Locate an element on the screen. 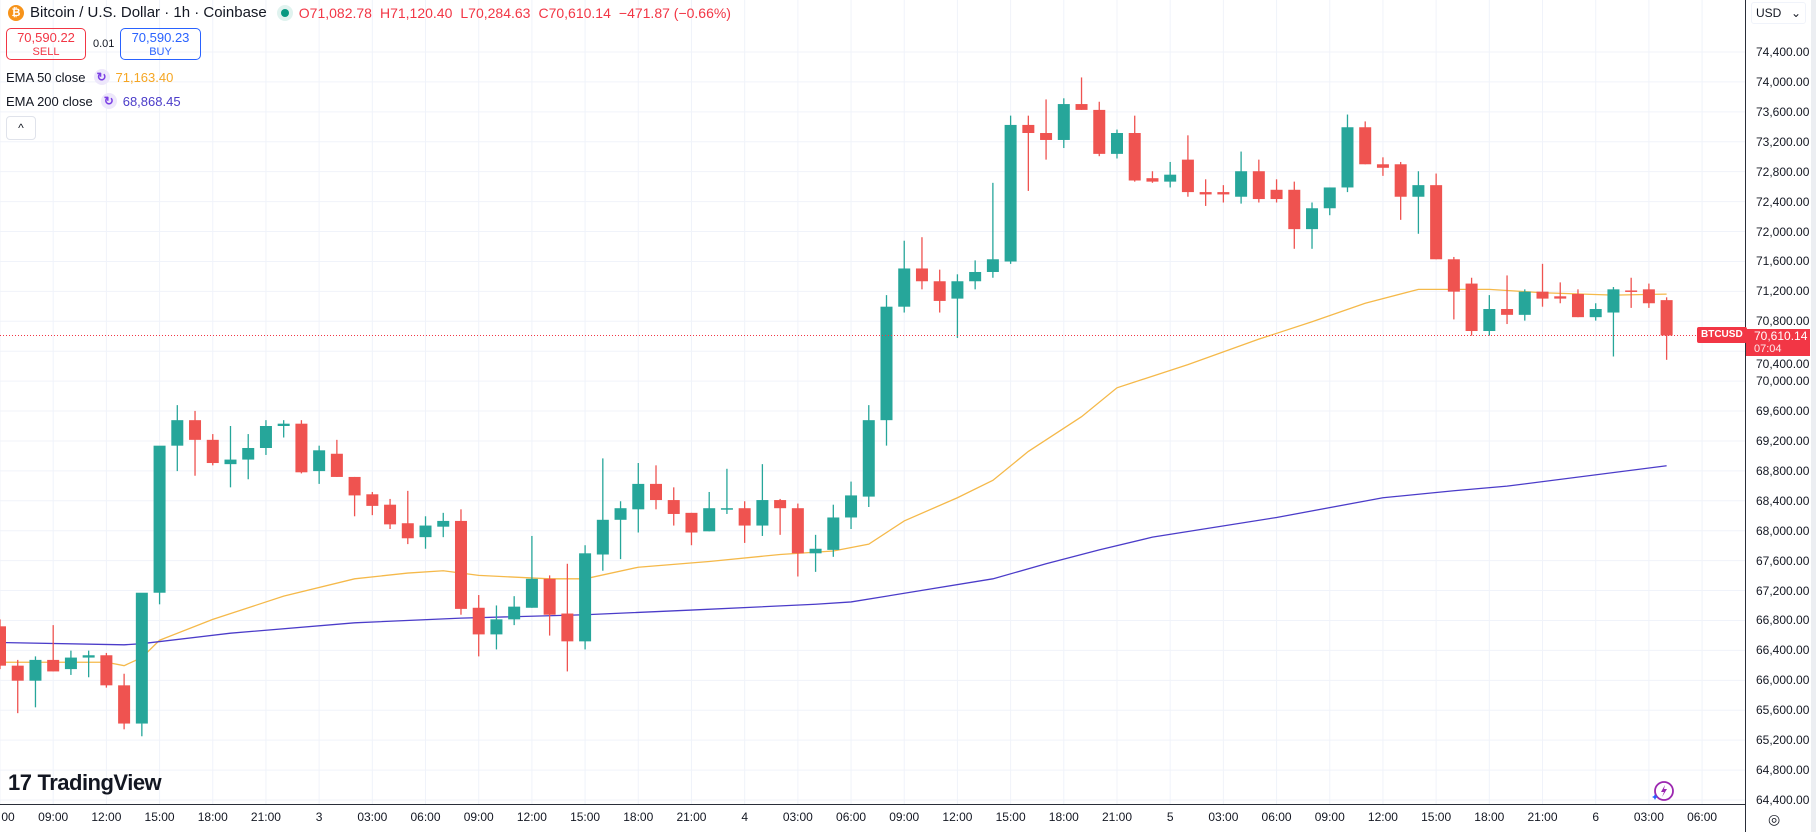 This screenshot has height=833, width=1816. price-axis is located at coordinates (1778, 416).